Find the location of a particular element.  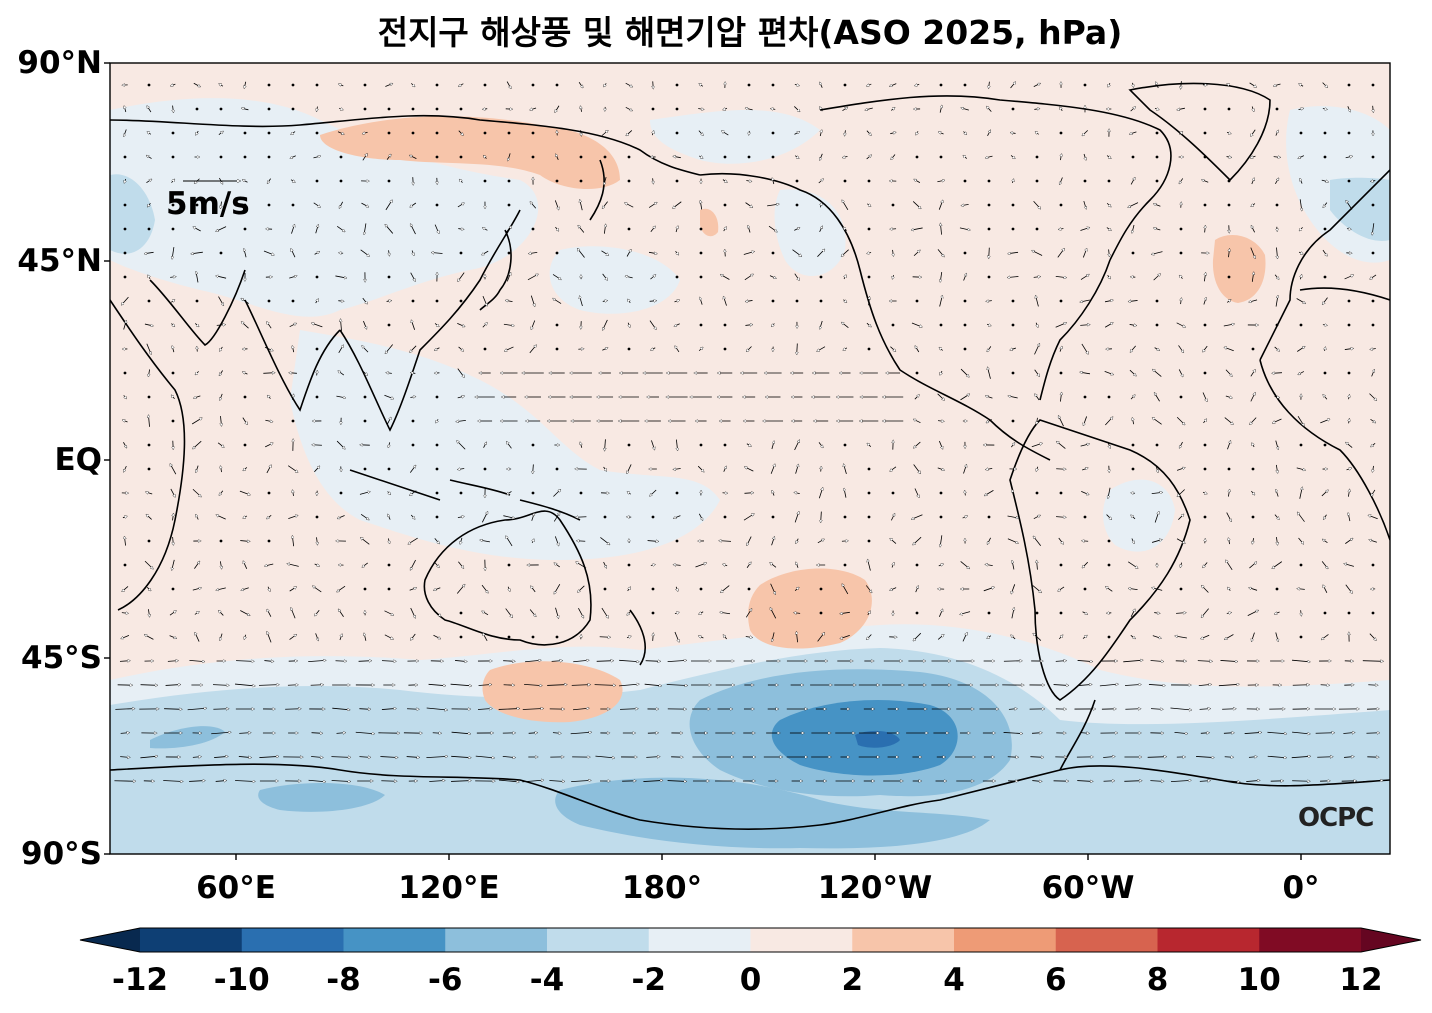

colorbar-tick-label: 0 is located at coordinates (750, 980).